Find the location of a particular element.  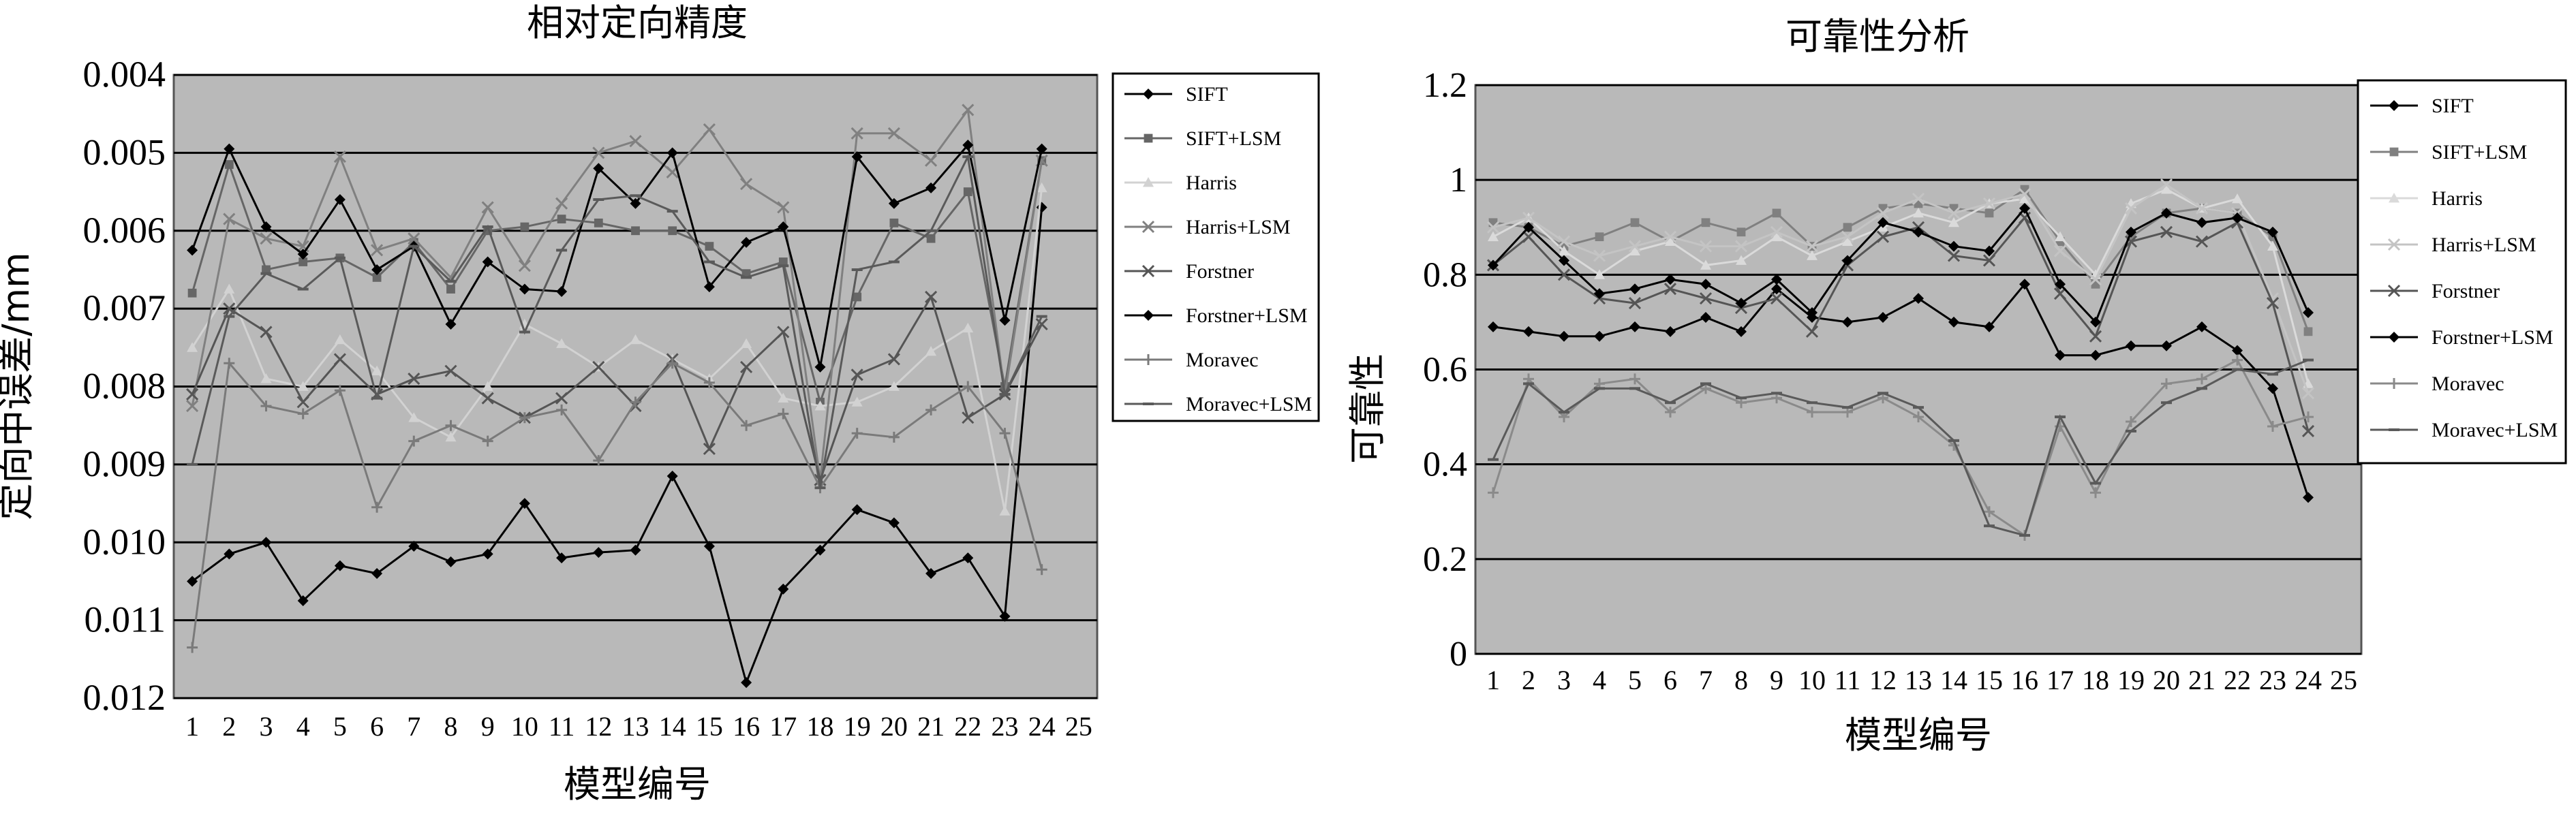

x-tick-label: 9 is located at coordinates (488, 726).